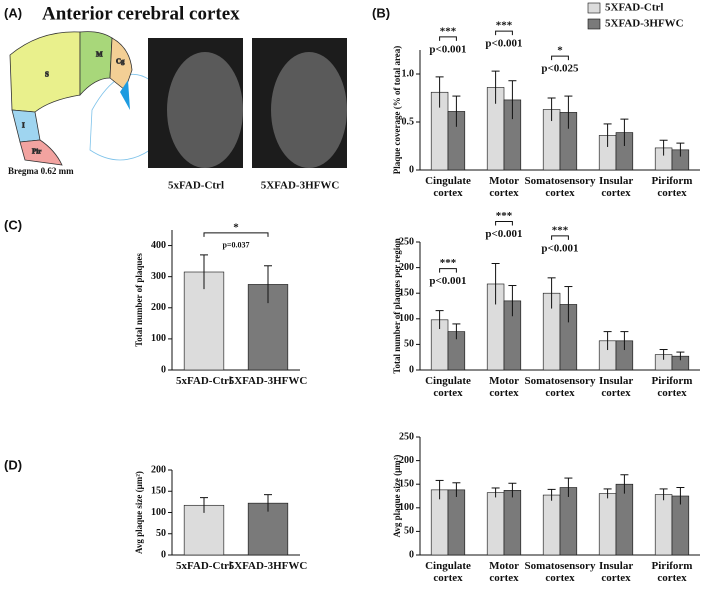 This screenshot has width=709, height=614. I want to click on significance-text: p=0.037, so click(235, 245).